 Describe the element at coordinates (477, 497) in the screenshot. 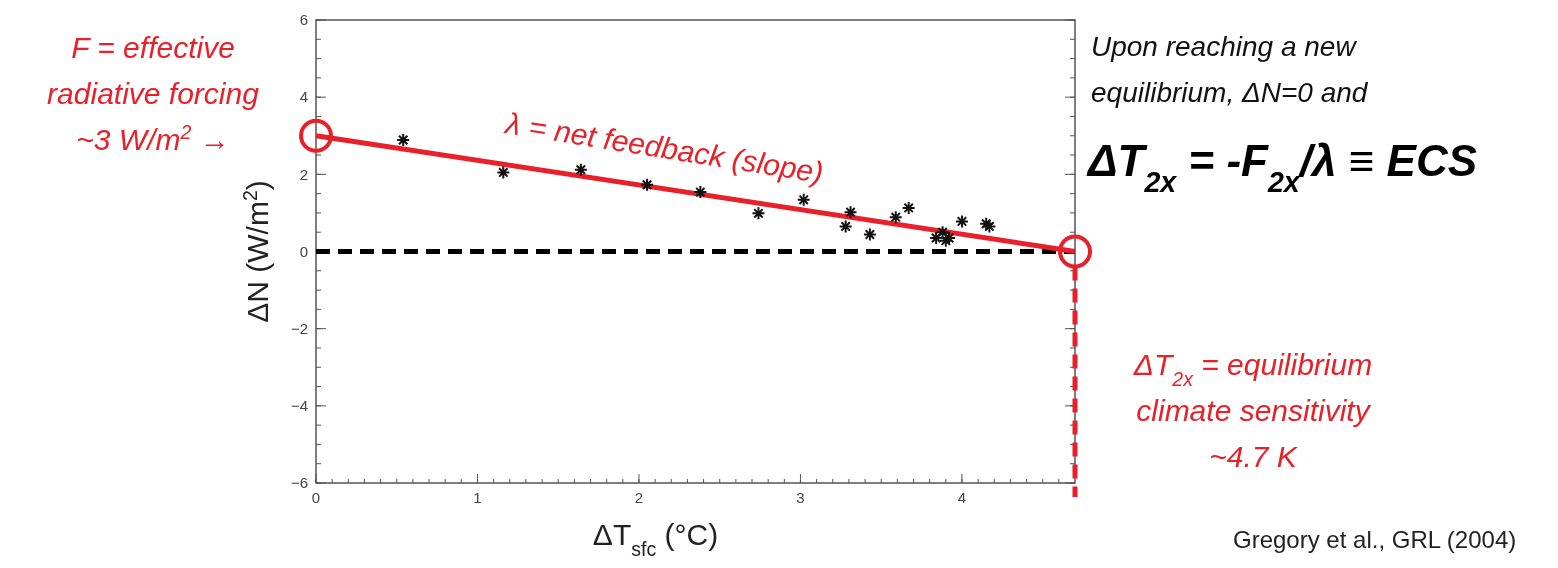

I see `x-tick-label: 1` at that location.